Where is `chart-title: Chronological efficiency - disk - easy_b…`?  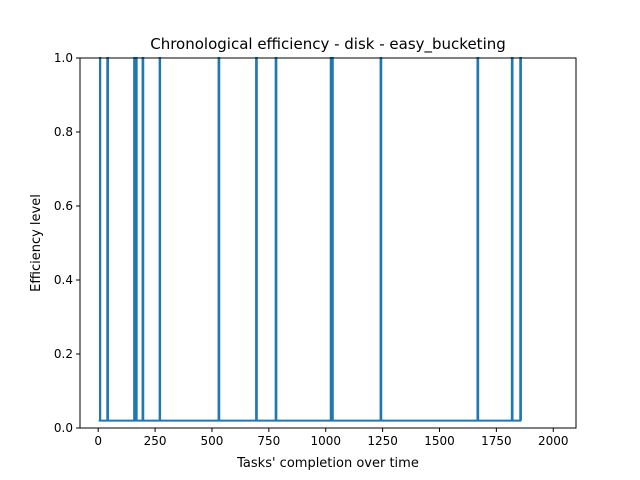 chart-title: Chronological efficiency - disk - easy_b… is located at coordinates (328, 44).